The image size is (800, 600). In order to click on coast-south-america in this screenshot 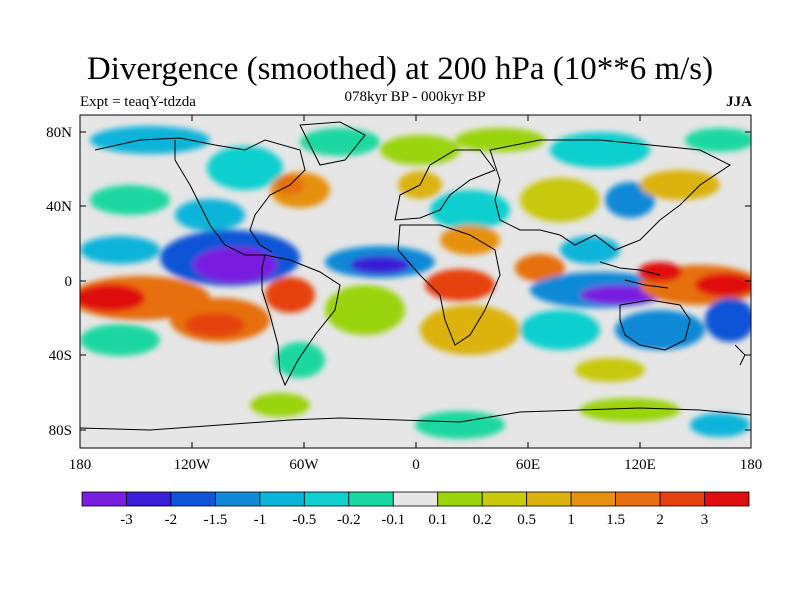, I will do `click(301, 320)`.